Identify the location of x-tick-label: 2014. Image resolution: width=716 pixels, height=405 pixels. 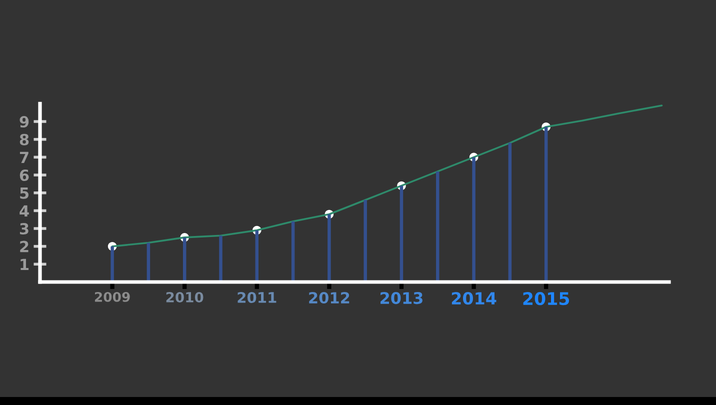
(474, 298).